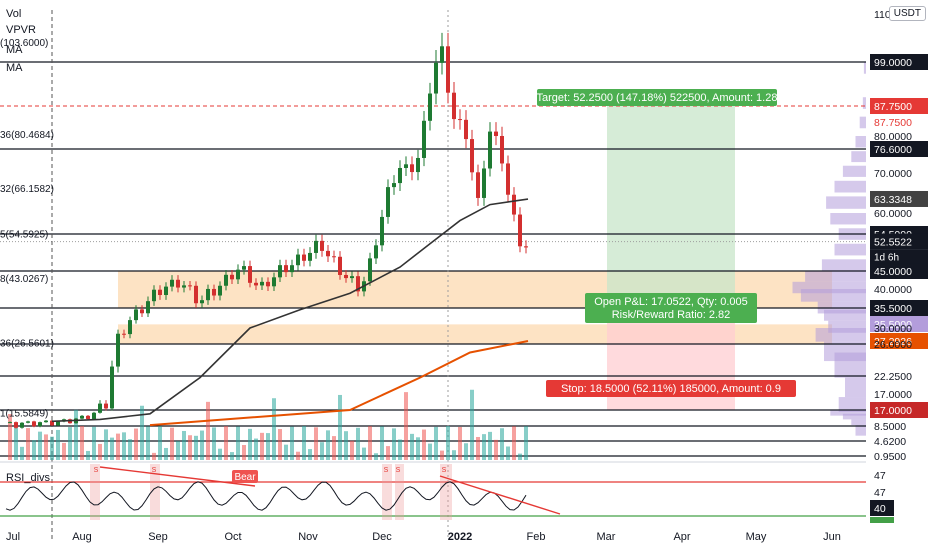  Describe the element at coordinates (460, 537) in the screenshot. I see `time-tick-6: 2022` at that location.